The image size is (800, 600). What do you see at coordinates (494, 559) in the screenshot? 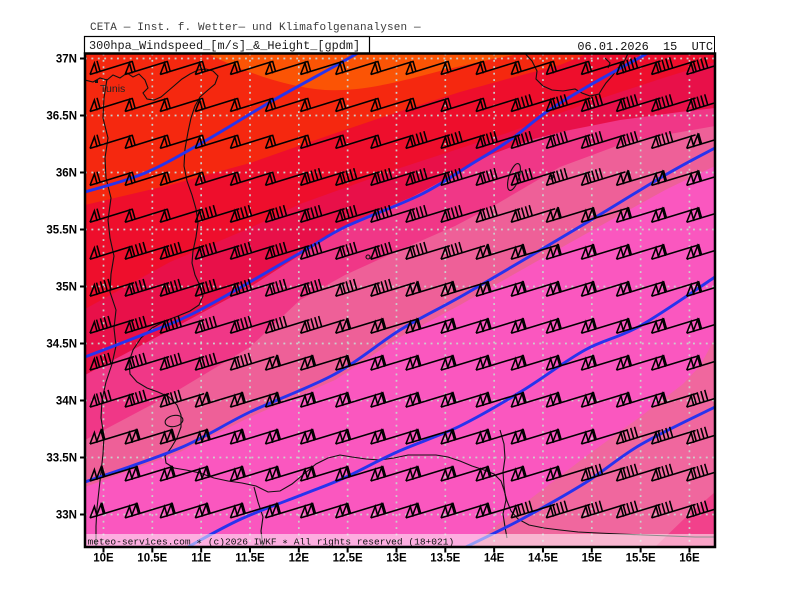
I see `svg-text: 14E` at bounding box center [494, 559].